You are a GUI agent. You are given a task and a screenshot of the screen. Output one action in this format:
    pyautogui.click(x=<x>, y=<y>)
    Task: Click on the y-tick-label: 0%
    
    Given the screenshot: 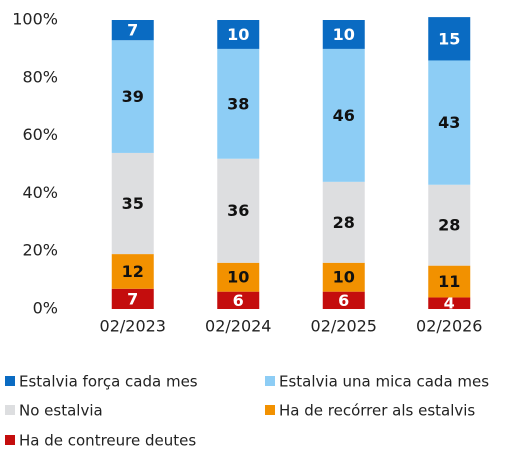 What is the action you would take?
    pyautogui.click(x=45, y=308)
    